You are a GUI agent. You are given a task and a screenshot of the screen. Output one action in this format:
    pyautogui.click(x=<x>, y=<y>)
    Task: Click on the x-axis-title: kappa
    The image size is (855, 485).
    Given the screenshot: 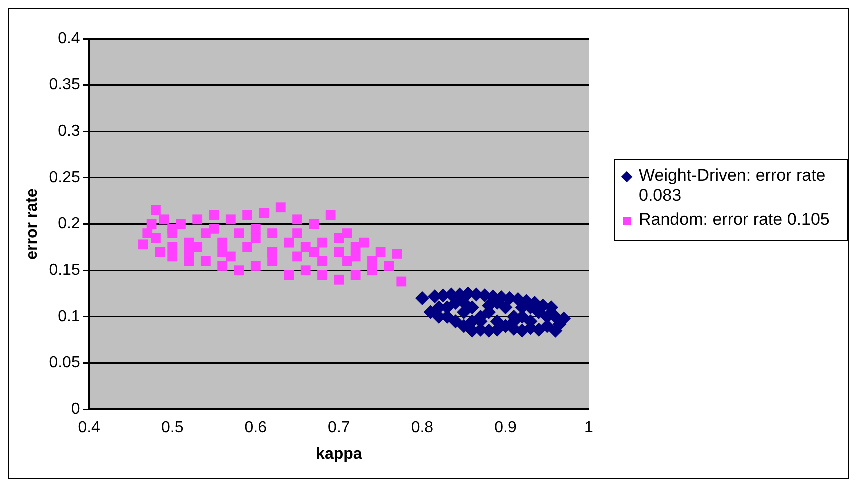 What is the action you would take?
    pyautogui.click(x=339, y=454)
    